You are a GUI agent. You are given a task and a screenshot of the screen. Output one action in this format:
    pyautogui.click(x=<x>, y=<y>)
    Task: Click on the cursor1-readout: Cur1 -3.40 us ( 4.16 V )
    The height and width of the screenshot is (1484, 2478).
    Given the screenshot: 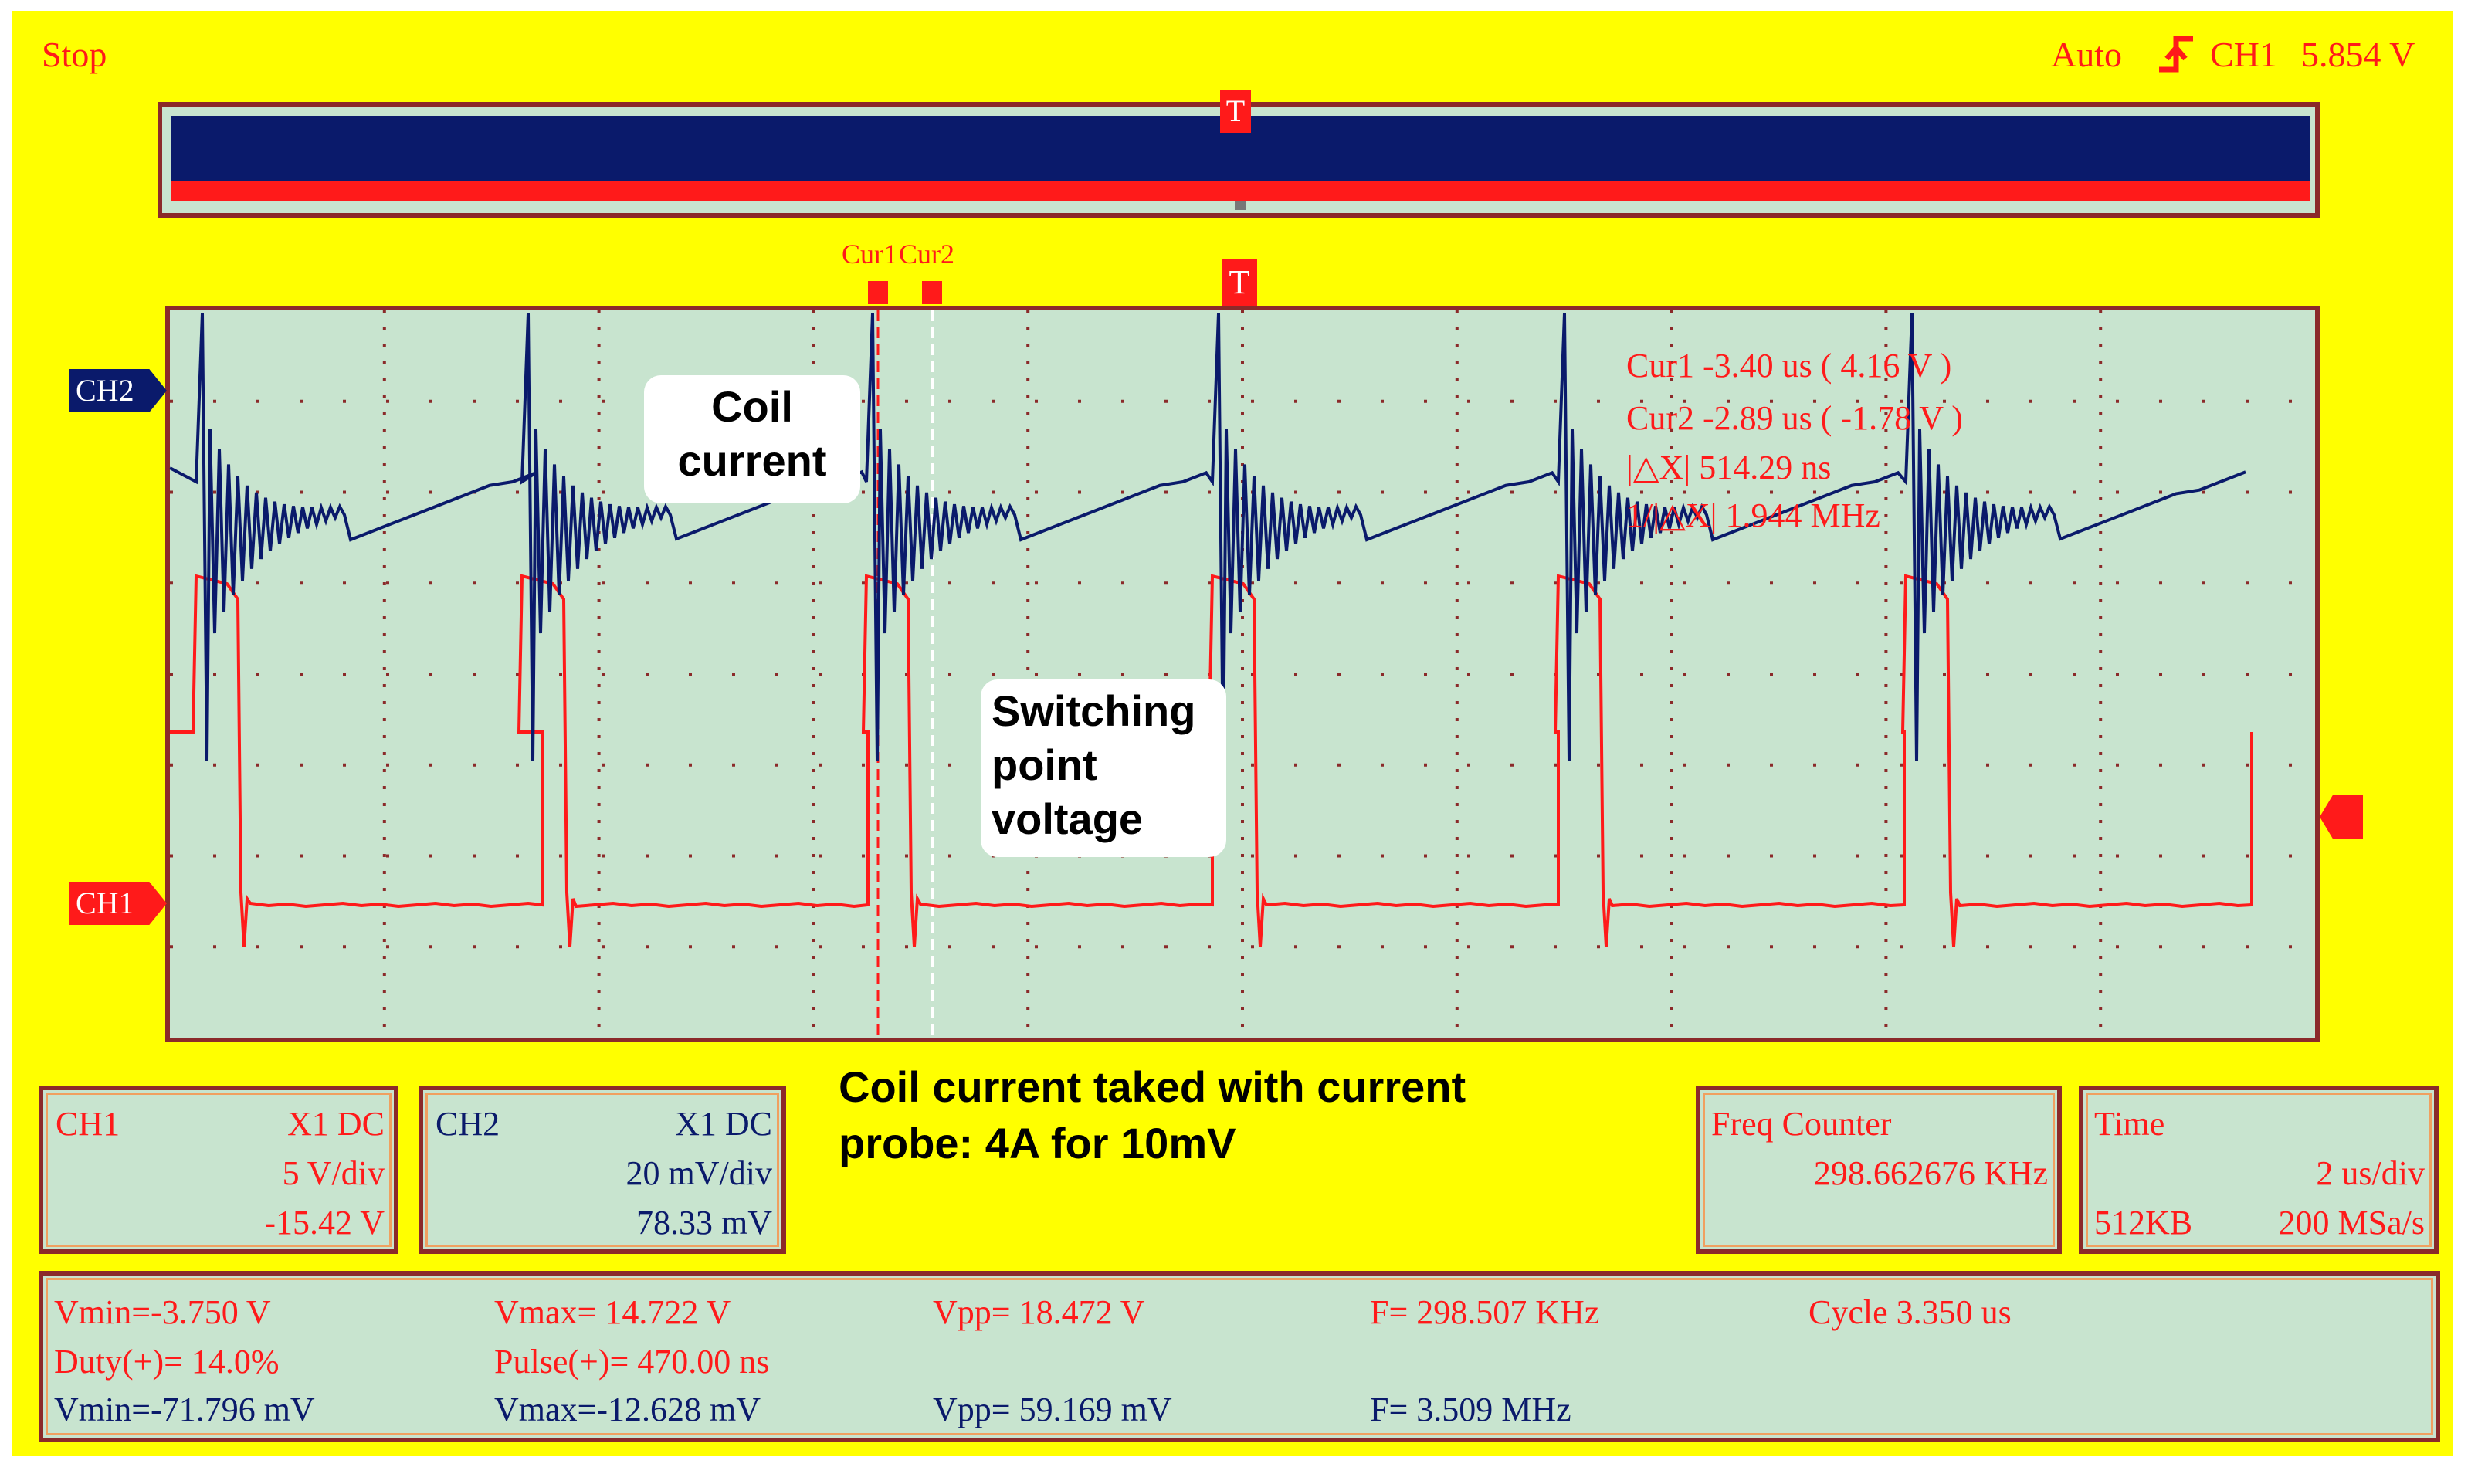 What is the action you would take?
    pyautogui.click(x=1789, y=366)
    